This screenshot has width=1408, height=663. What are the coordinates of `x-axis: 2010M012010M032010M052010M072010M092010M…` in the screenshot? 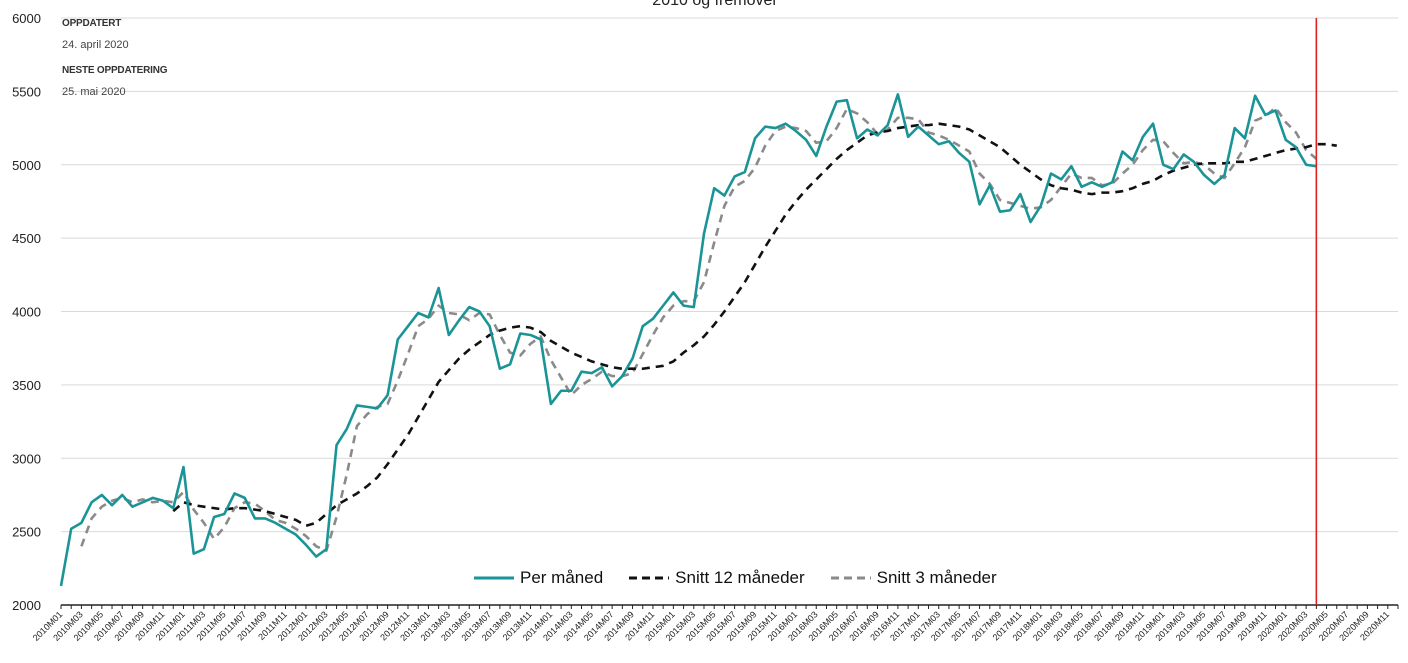 It's located at (715, 623).